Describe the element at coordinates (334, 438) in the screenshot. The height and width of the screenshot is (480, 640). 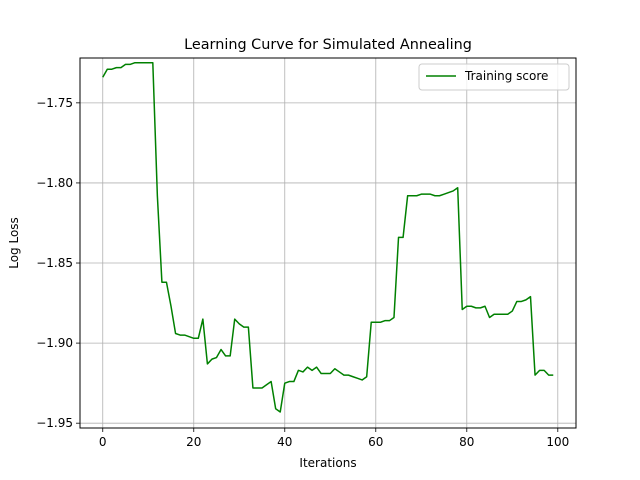
I see `x-axis: 0 20 40 60 80 100` at that location.